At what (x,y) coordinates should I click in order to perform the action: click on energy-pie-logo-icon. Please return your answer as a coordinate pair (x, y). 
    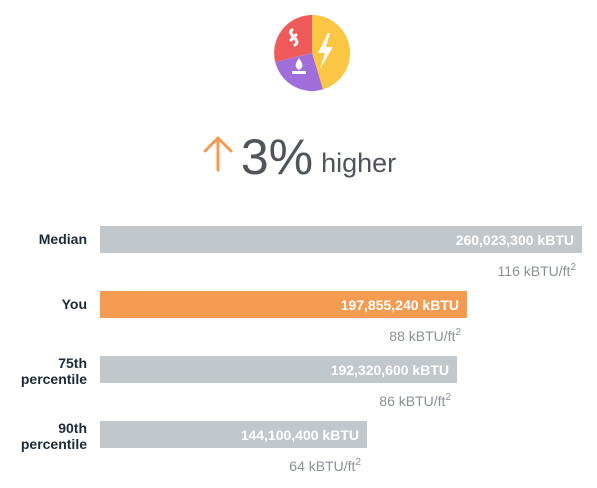
    Looking at the image, I should click on (312, 52).